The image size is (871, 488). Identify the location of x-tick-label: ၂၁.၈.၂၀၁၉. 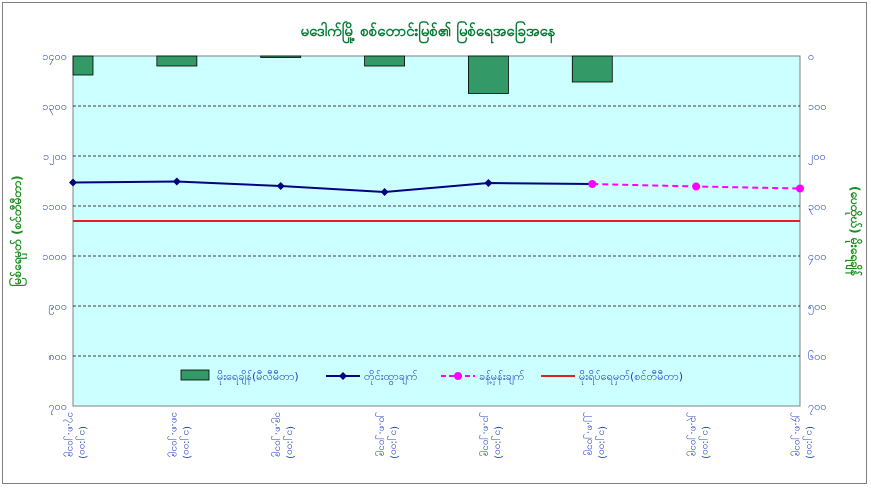
(484, 434).